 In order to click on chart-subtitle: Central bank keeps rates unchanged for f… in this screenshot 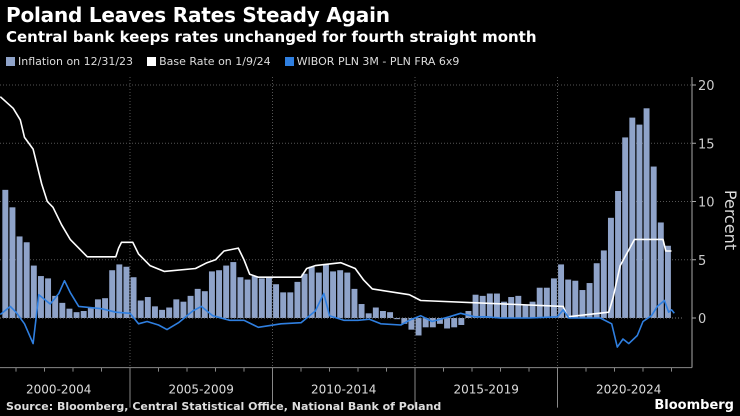, I will do `click(271, 37)`.